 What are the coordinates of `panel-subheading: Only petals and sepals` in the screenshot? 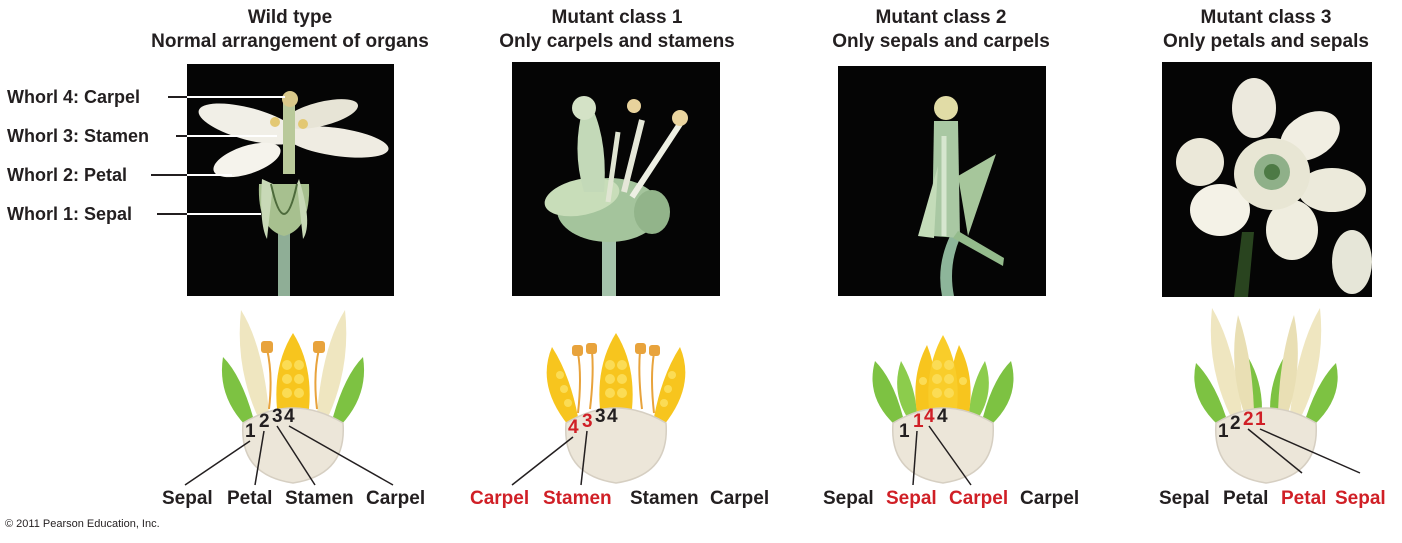 It's located at (1266, 41).